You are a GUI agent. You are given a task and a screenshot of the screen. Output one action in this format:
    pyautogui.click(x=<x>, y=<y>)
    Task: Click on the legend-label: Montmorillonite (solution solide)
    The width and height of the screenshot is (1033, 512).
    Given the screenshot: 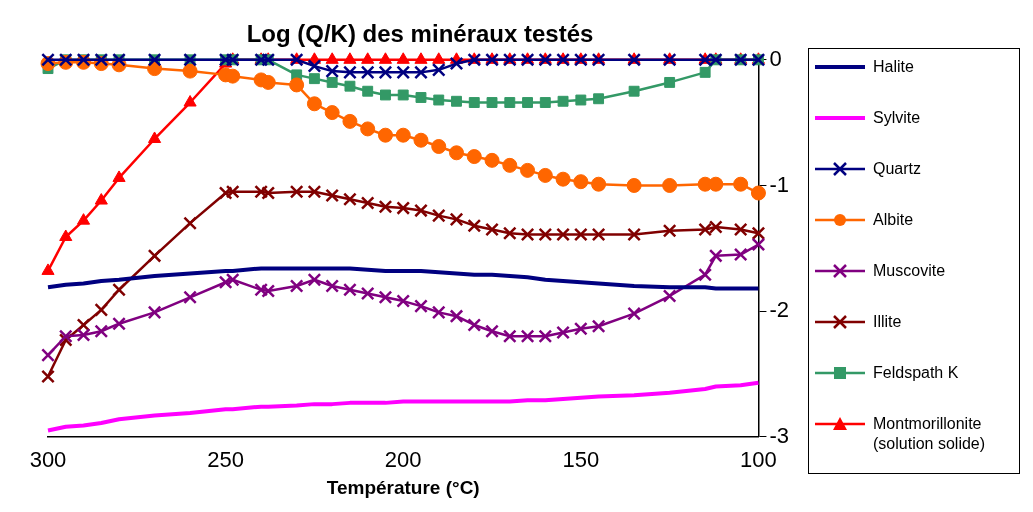 What is the action you would take?
    pyautogui.click(x=930, y=434)
    